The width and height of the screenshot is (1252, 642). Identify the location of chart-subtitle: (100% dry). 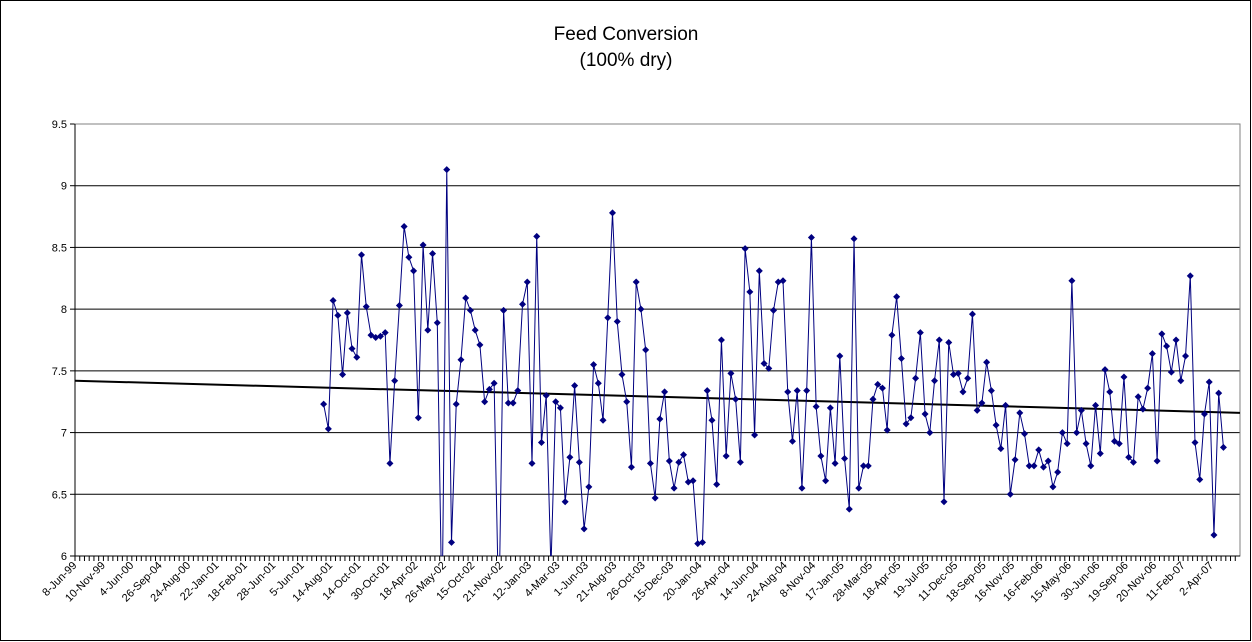
(626, 60).